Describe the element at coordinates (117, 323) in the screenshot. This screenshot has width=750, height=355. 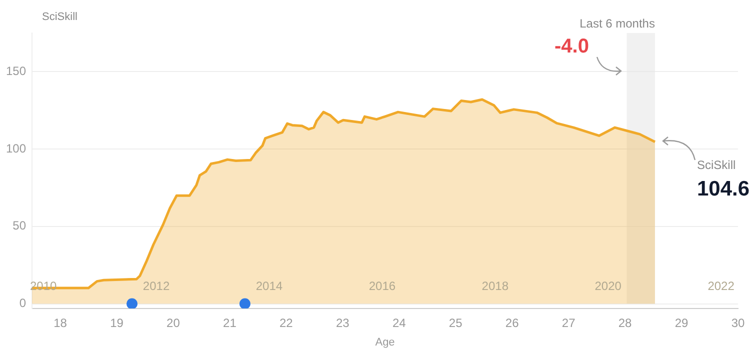
I see `x-tick-label: 19` at that location.